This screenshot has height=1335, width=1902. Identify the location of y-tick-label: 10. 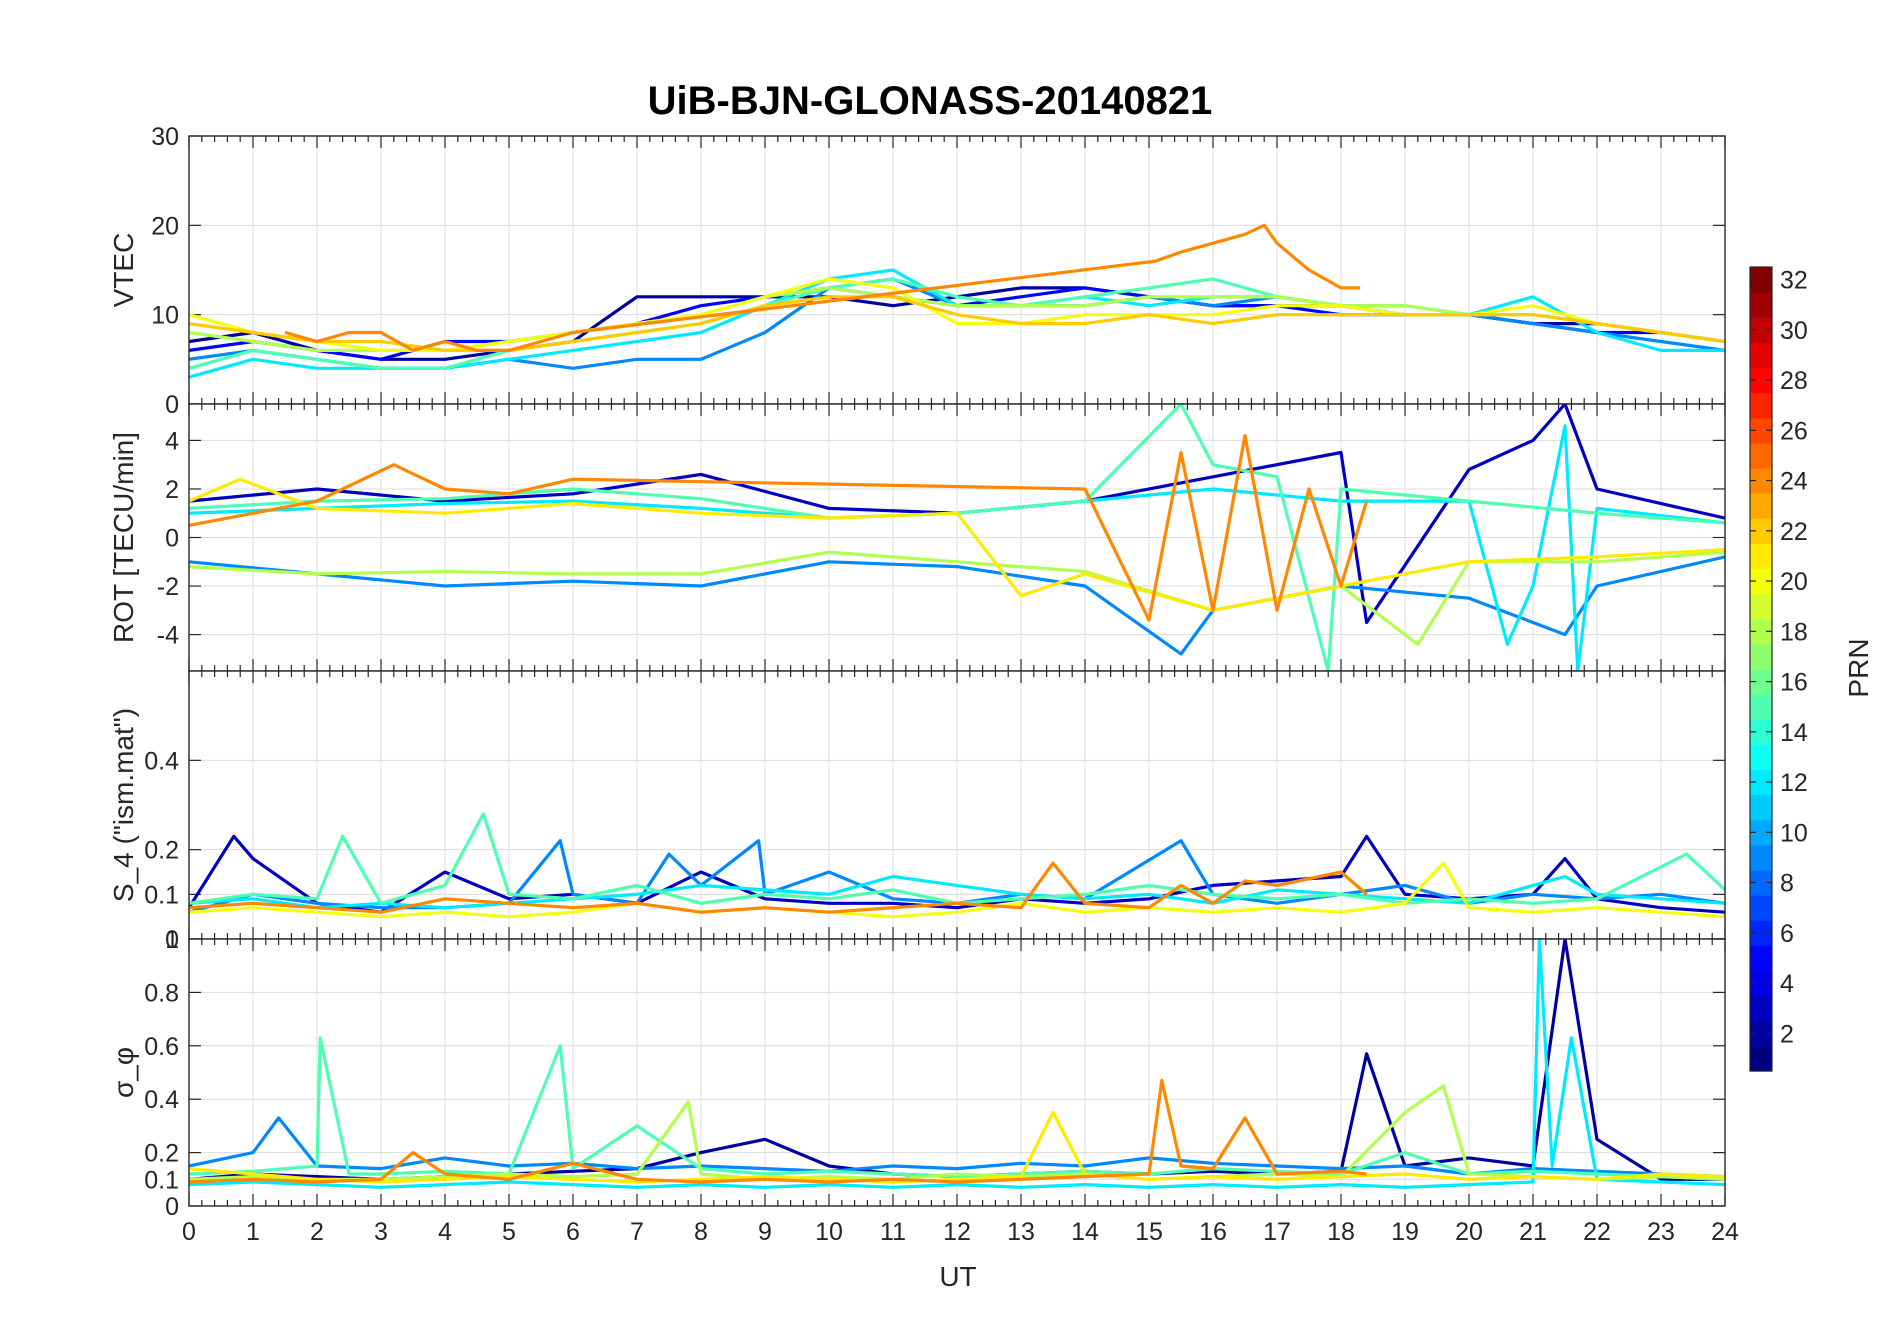
(165, 316).